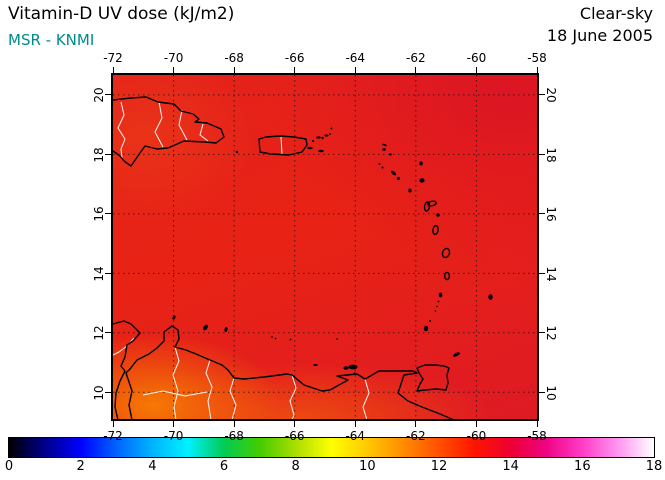 This screenshot has width=665, height=480. What do you see at coordinates (113, 436) in the screenshot?
I see `lon-tick-label-bottom: -72` at bounding box center [113, 436].